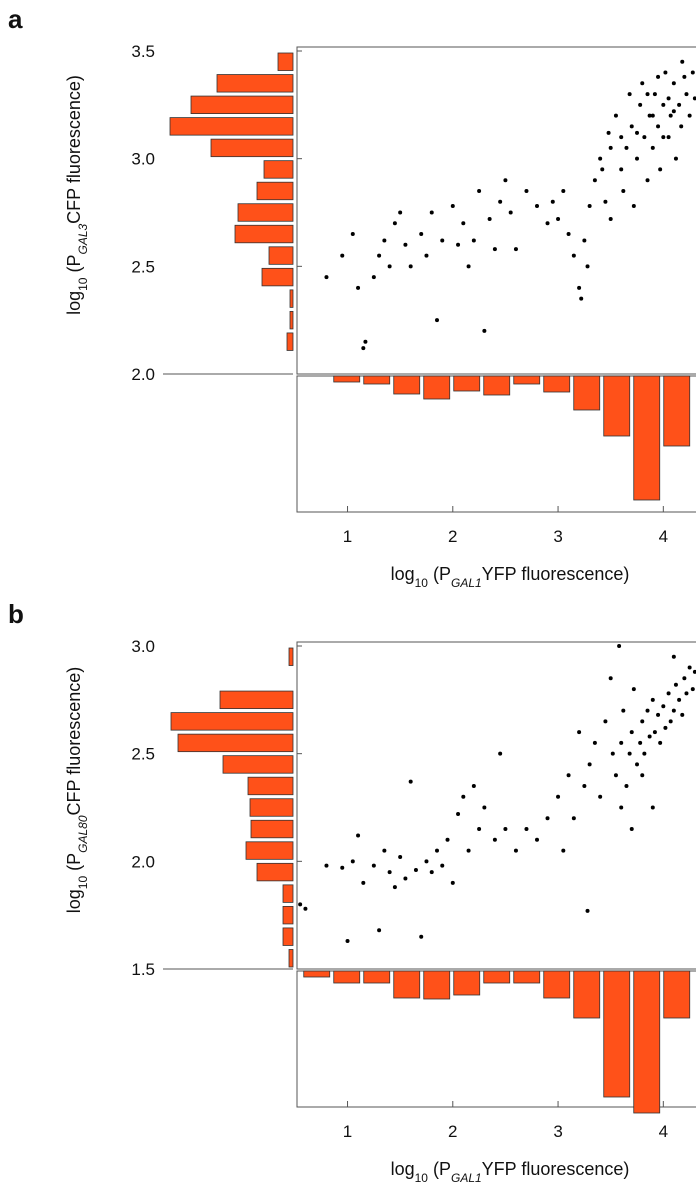  Describe the element at coordinates (15, 19) in the screenshot. I see `panel-label: a` at that location.